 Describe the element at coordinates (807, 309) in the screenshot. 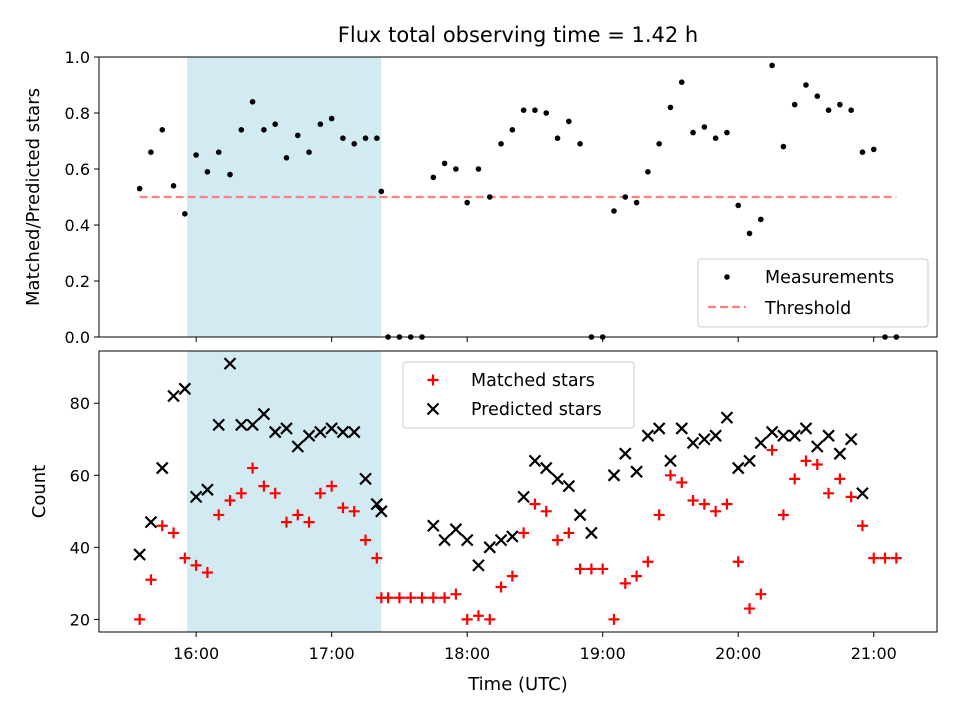

I see `legend-label-threshold: Threshold` at that location.